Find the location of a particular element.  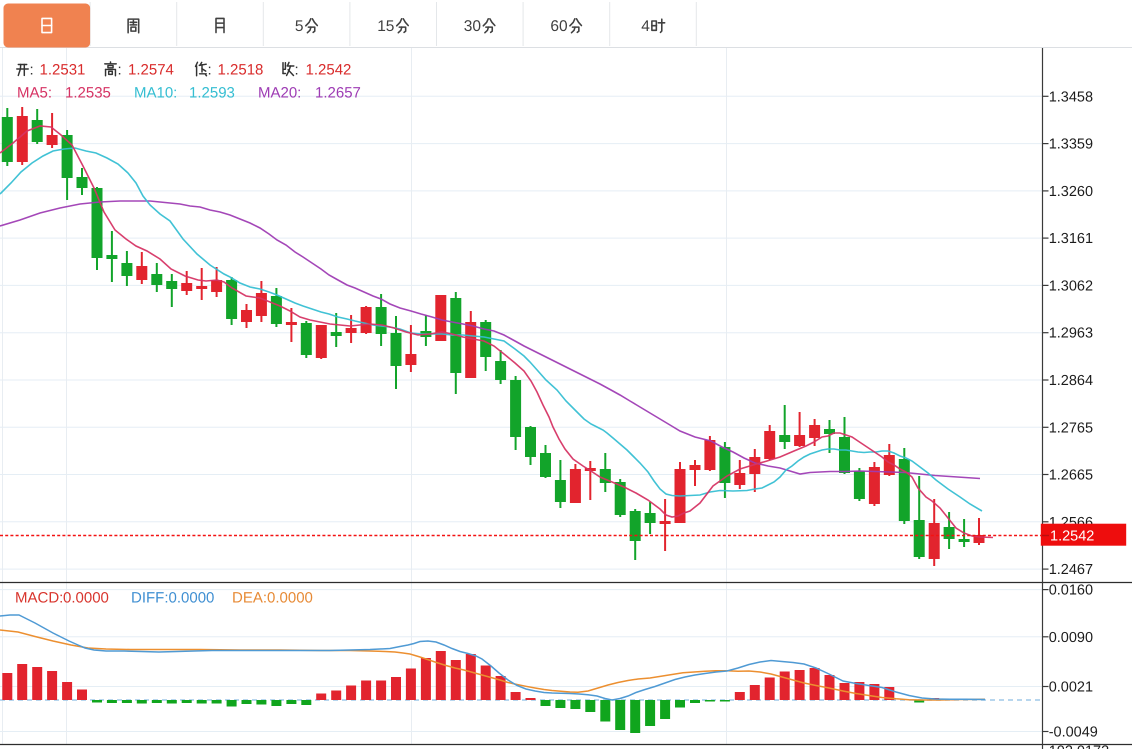

svg-text: 1.3359 is located at coordinates (1071, 145).